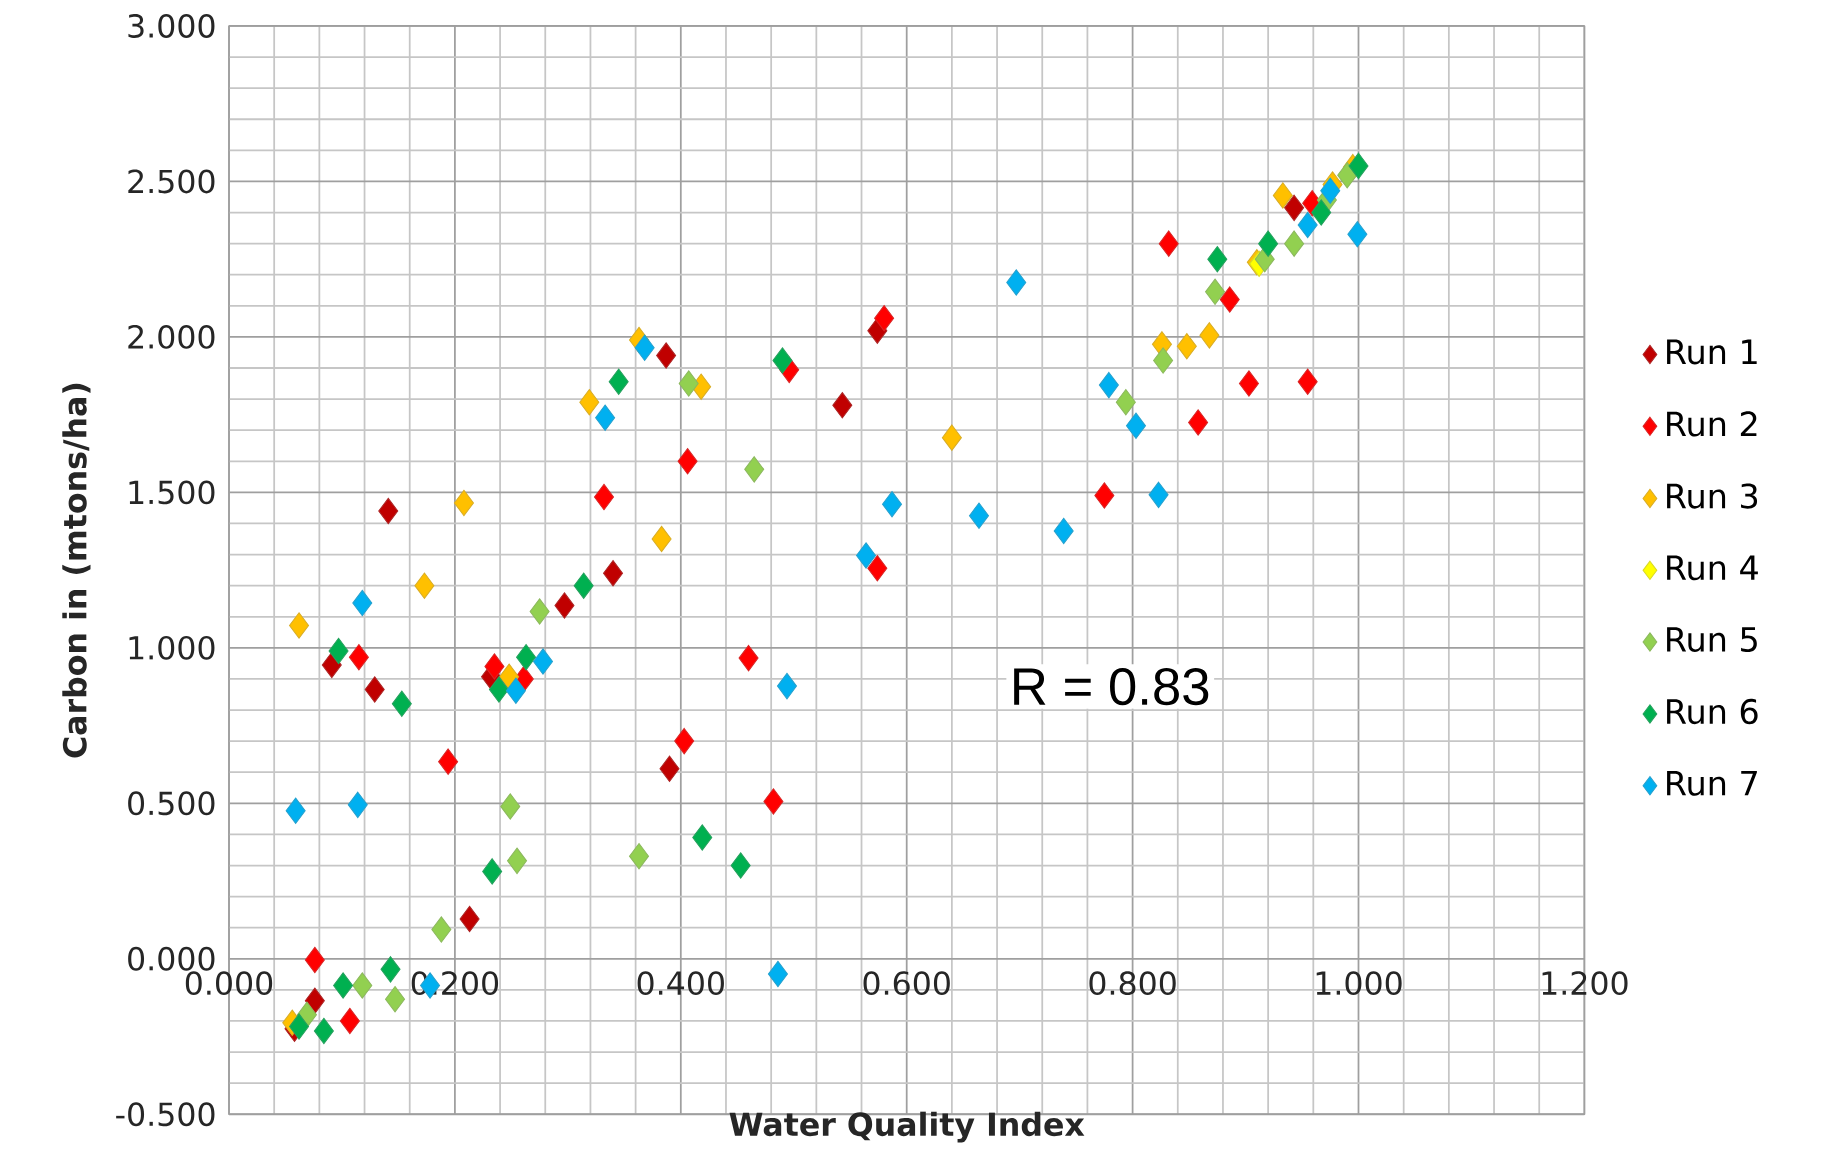 This screenshot has width=1829, height=1170. I want to click on x-tick-label: 0.800, so click(1132, 983).